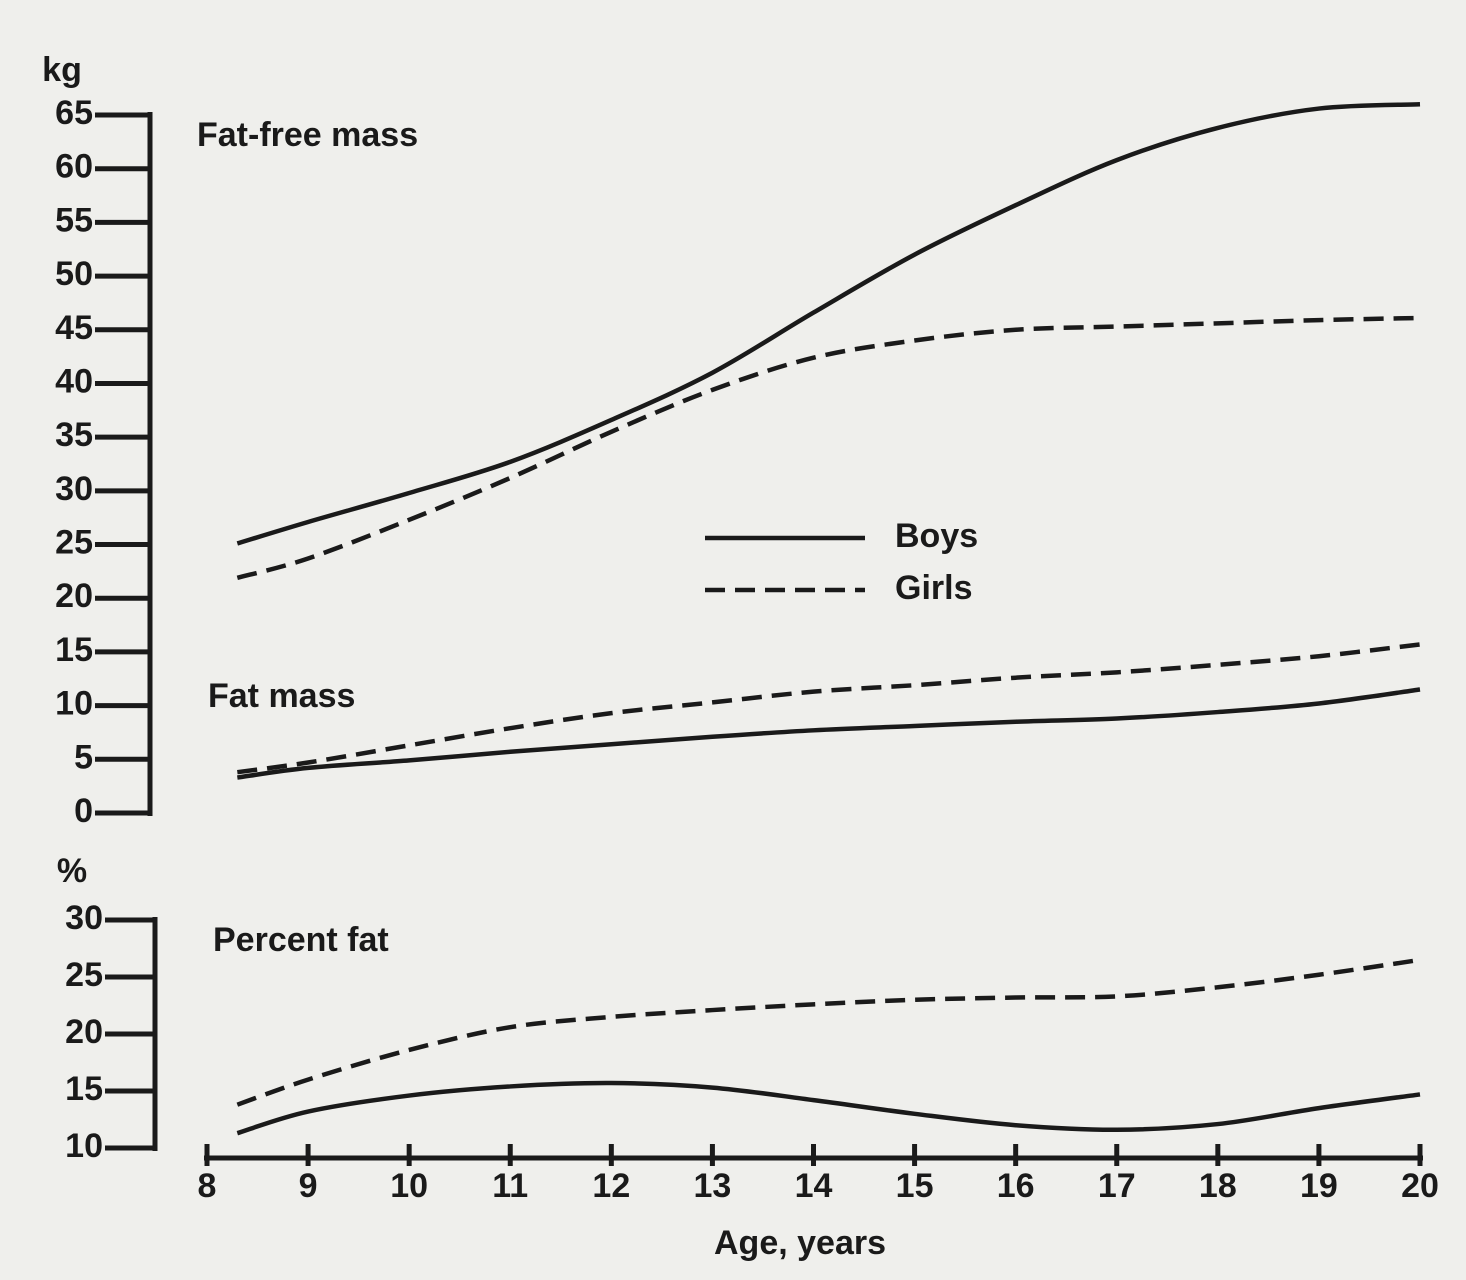 This screenshot has height=1280, width=1466. What do you see at coordinates (814, 1186) in the screenshot?
I see `x-tick-label: 14` at bounding box center [814, 1186].